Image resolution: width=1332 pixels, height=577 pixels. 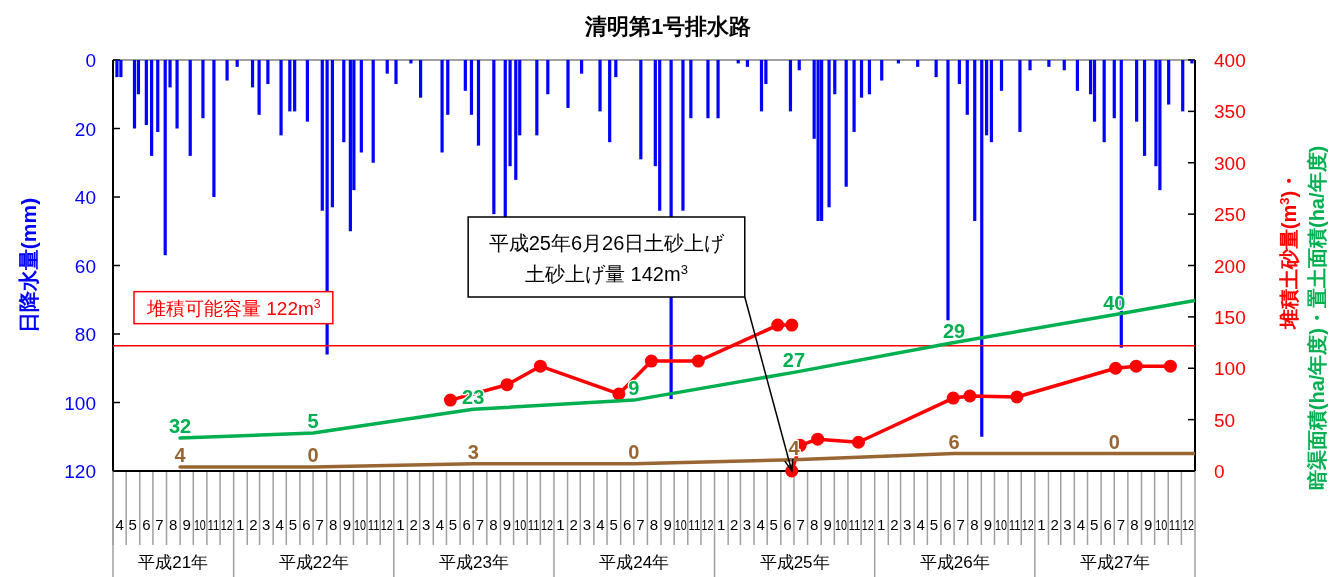 I want to click on text: 平成25年, so click(x=794, y=562).